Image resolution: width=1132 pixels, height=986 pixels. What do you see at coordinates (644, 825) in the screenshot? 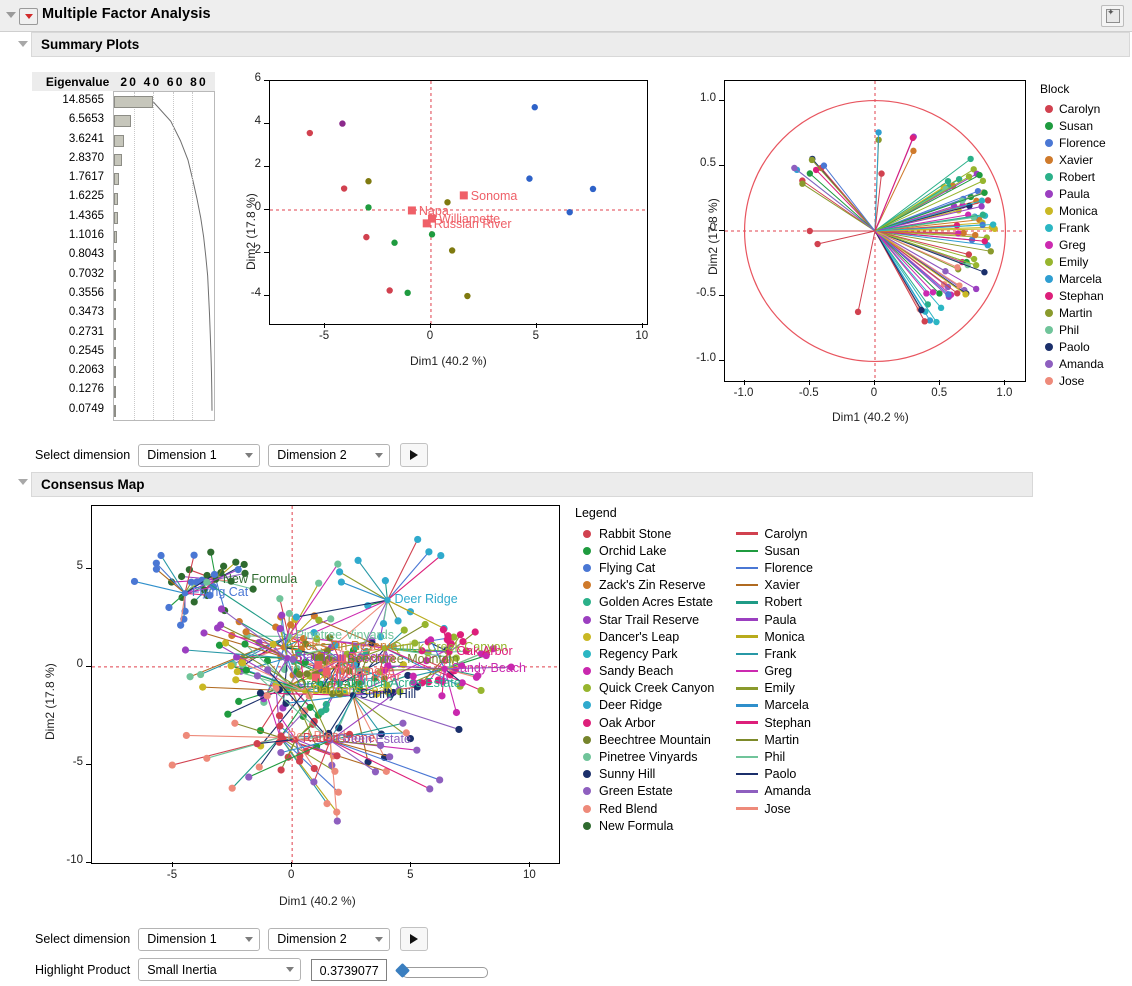
I see `legend-product-item: New Formula` at bounding box center [644, 825].